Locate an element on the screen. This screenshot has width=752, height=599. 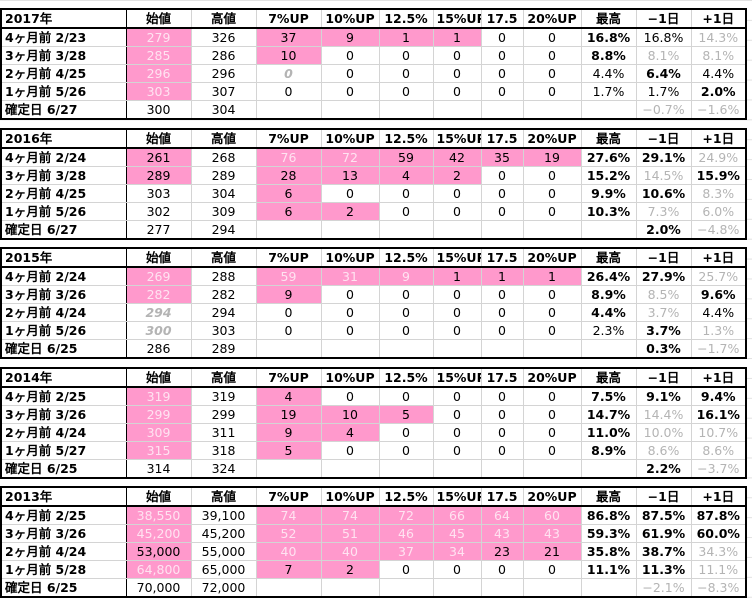
row-label: 確定日 6/25 is located at coordinates (63, 588).